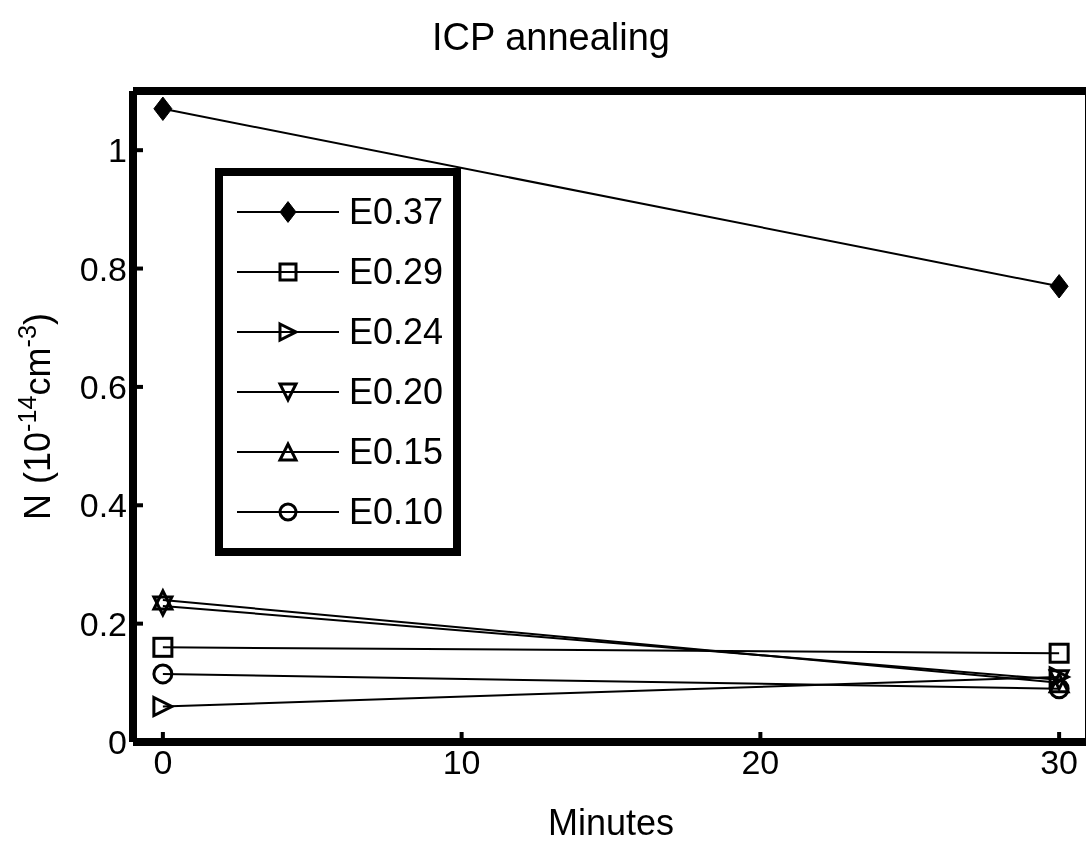 Image resolution: width=1086 pixels, height=849 pixels. Describe the element at coordinates (103, 386) in the screenshot. I see `y-tick-label: 0.6` at that location.